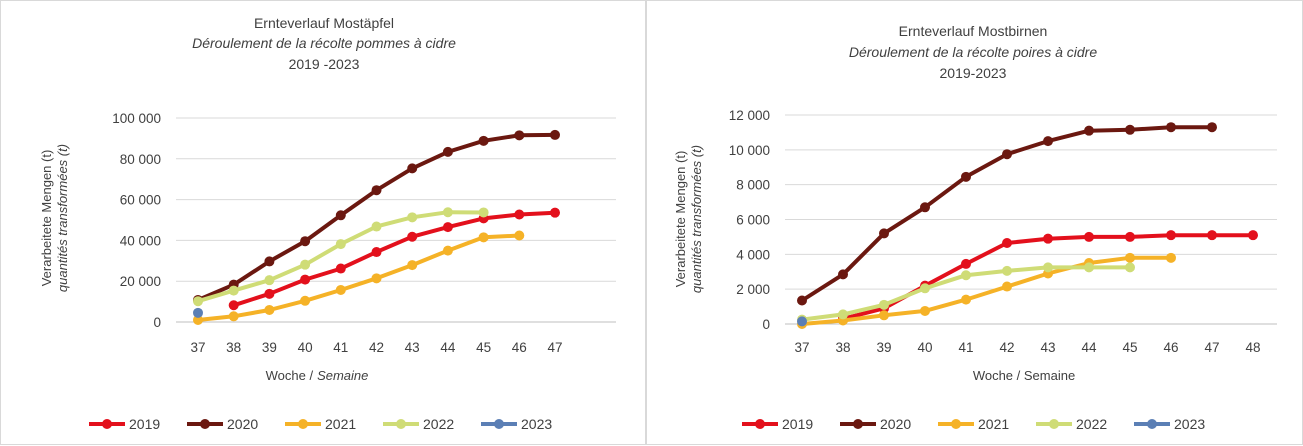 This screenshot has height=446, width=1303. Describe the element at coordinates (965, 347) in the screenshot. I see `x-tick-label: 41` at that location.